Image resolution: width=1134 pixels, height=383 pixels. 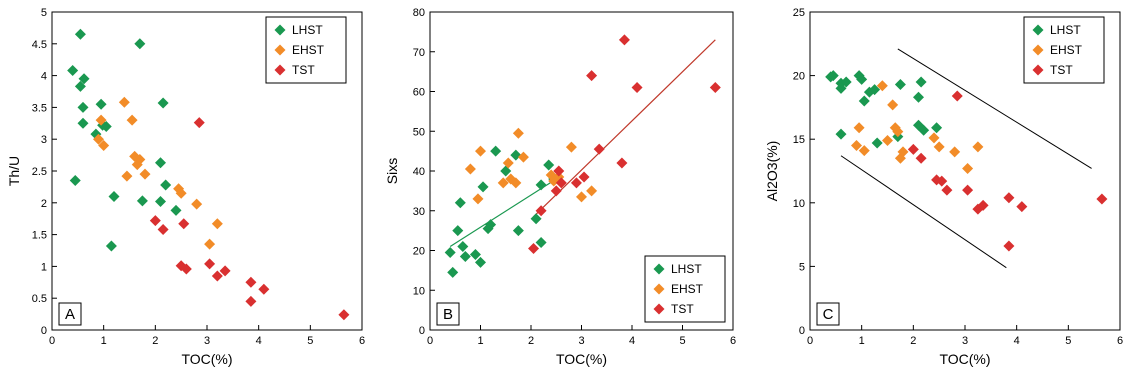 What do you see at coordinates (419, 172) in the screenshot?
I see `y-tick-label: 40` at bounding box center [419, 172].